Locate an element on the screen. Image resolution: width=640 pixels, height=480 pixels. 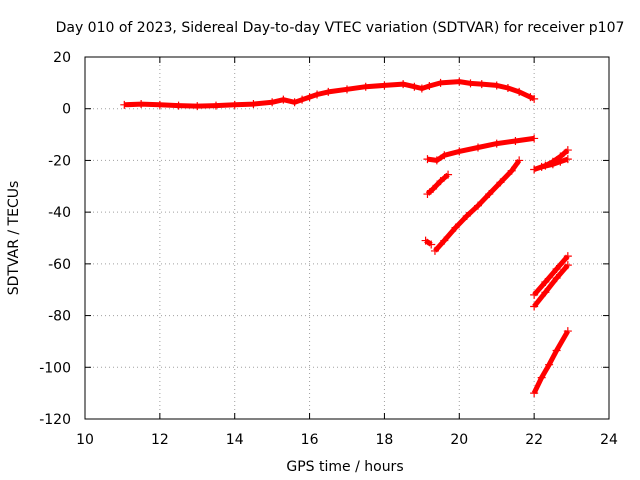
x-tick-label: 18 is located at coordinates (385, 440).